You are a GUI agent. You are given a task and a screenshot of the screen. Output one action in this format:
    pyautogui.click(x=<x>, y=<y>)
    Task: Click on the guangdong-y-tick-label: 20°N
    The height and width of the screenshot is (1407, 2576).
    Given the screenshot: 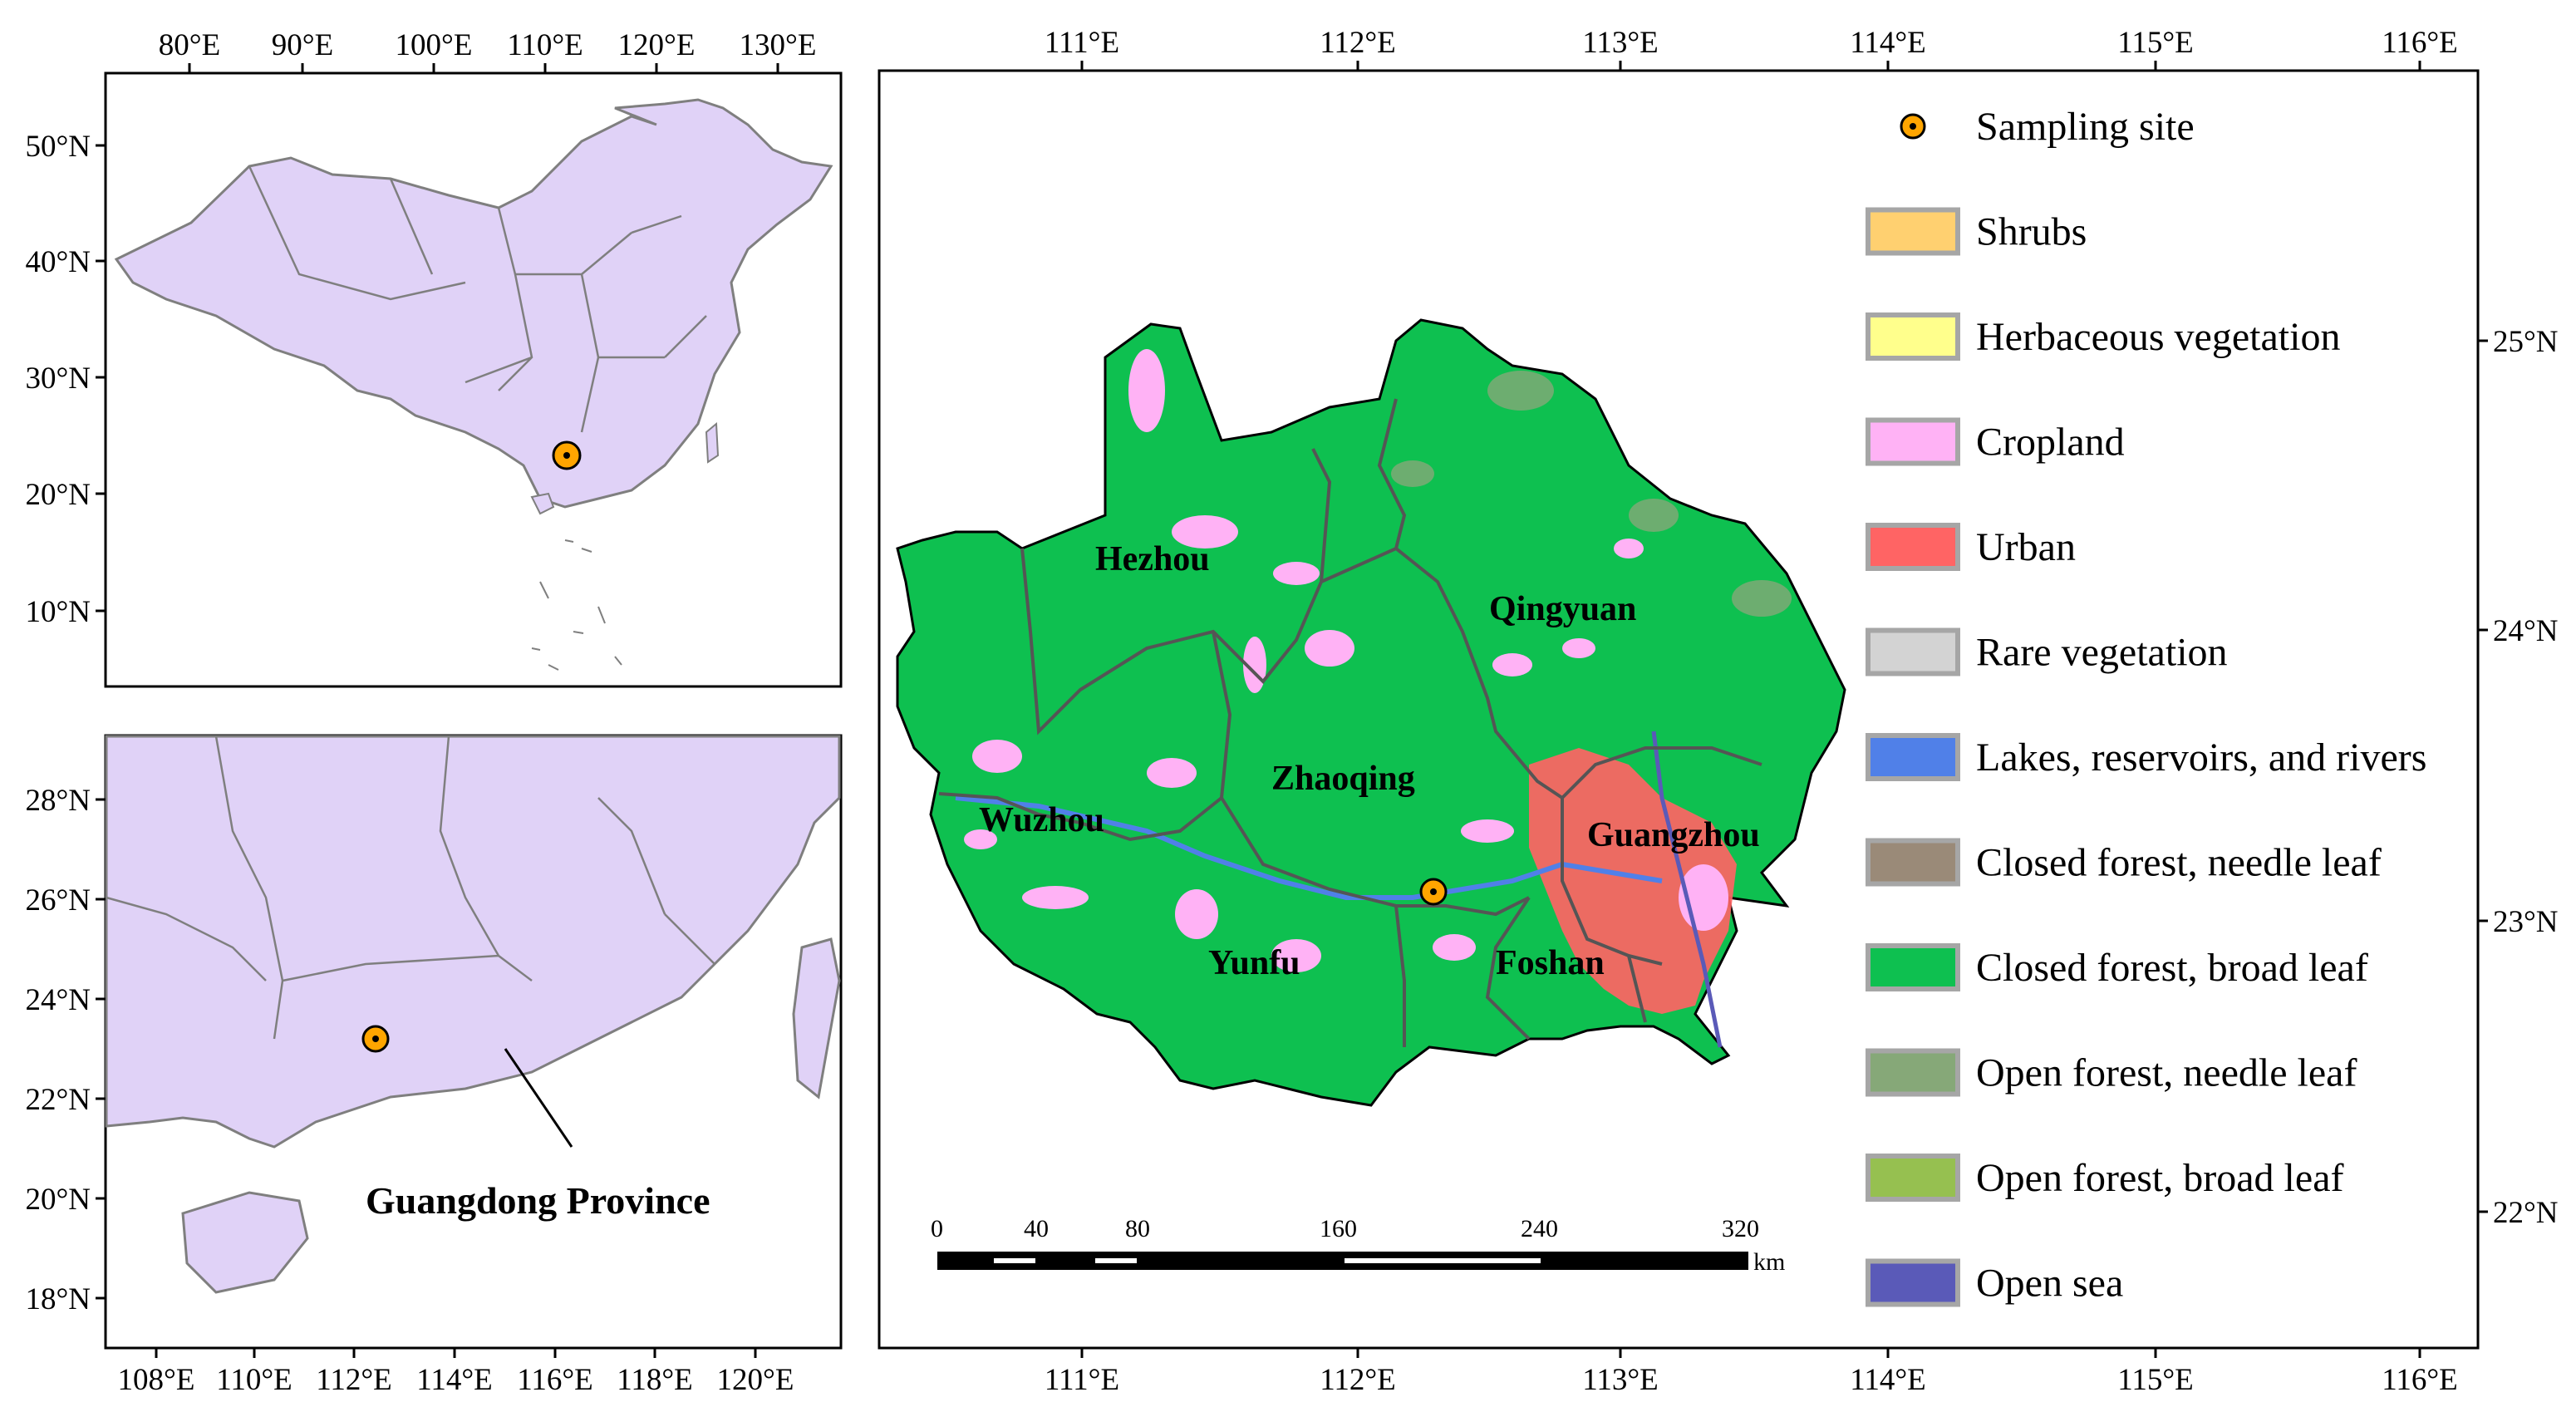 What is the action you would take?
    pyautogui.click(x=58, y=1200)
    